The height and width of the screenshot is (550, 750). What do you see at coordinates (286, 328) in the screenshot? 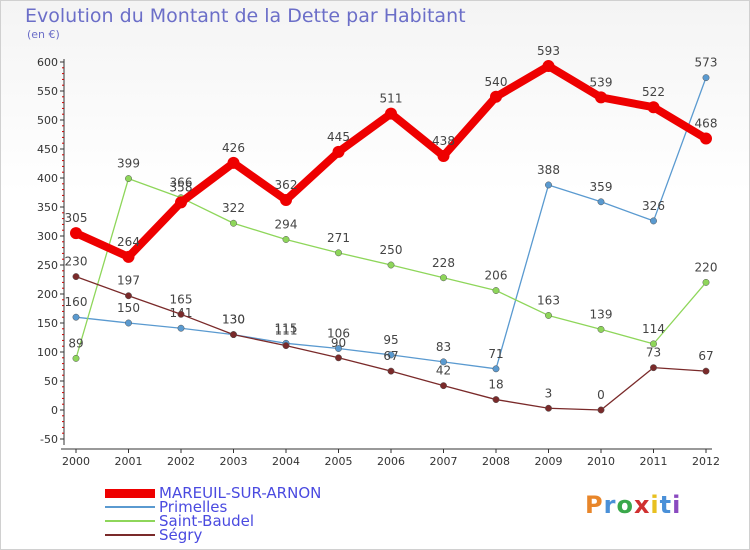
I see `data-label: 115` at bounding box center [286, 328].